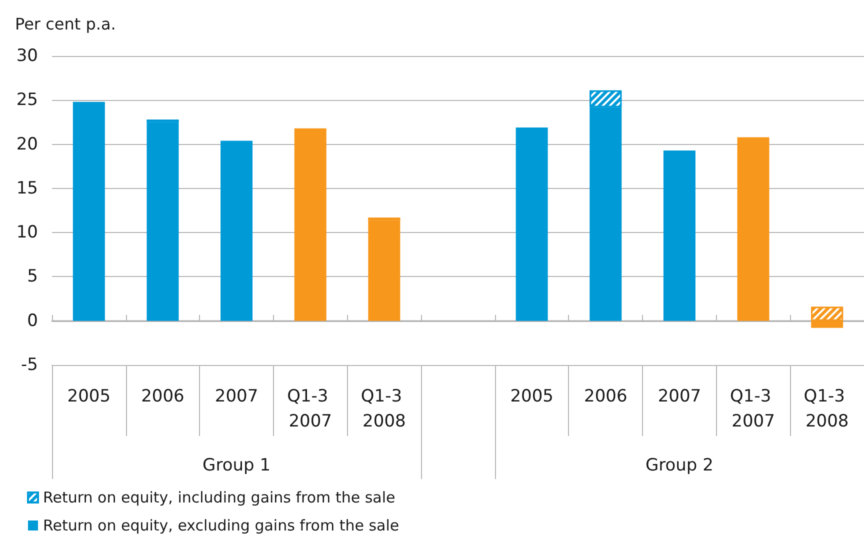 The image size is (864, 538). Describe the element at coordinates (32, 320) in the screenshot. I see `y-tick-label: 0` at that location.